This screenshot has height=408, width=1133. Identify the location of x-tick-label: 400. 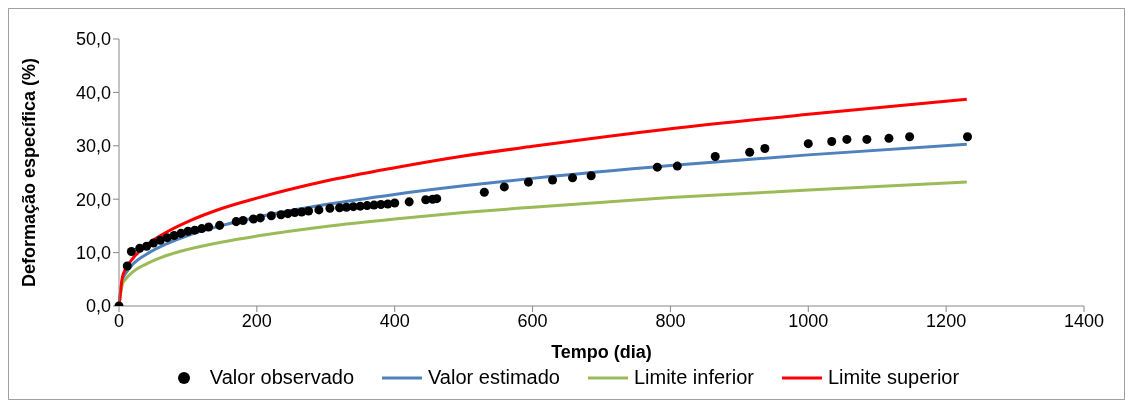
(394, 320).